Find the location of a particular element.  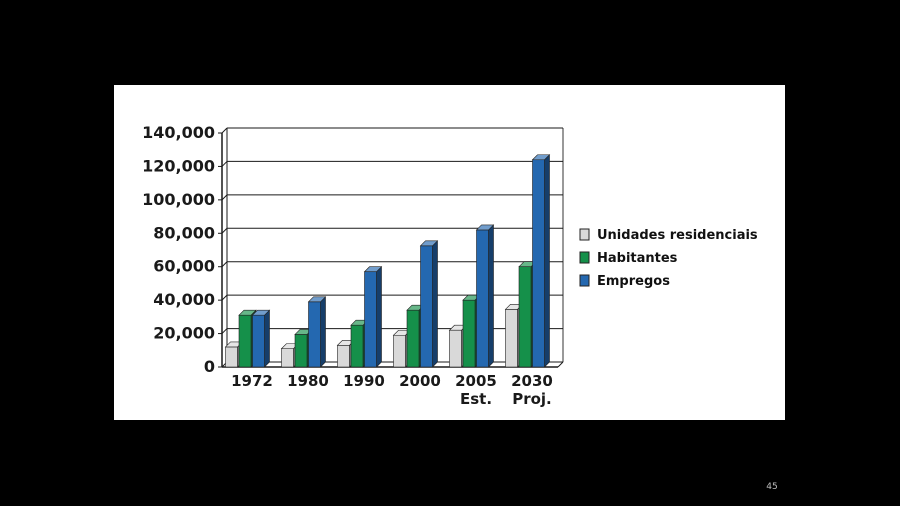

y-tick-label: 80,000 is located at coordinates (184, 232).